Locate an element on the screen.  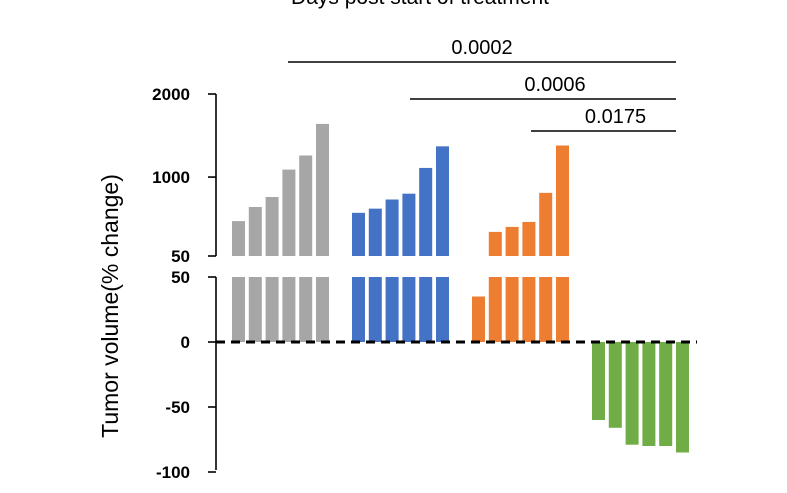
y-tick-label: -50 is located at coordinates (177, 407).